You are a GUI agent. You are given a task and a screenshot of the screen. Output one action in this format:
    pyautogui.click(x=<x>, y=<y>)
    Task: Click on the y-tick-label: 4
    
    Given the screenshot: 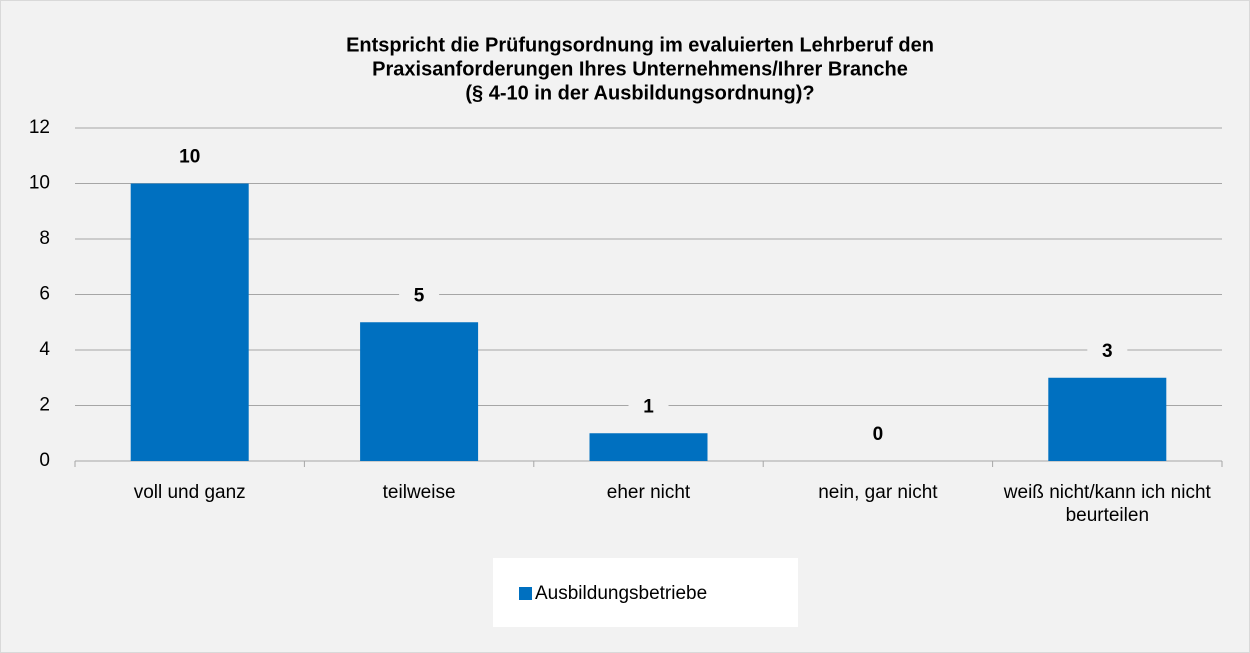 What is the action you would take?
    pyautogui.click(x=44, y=349)
    